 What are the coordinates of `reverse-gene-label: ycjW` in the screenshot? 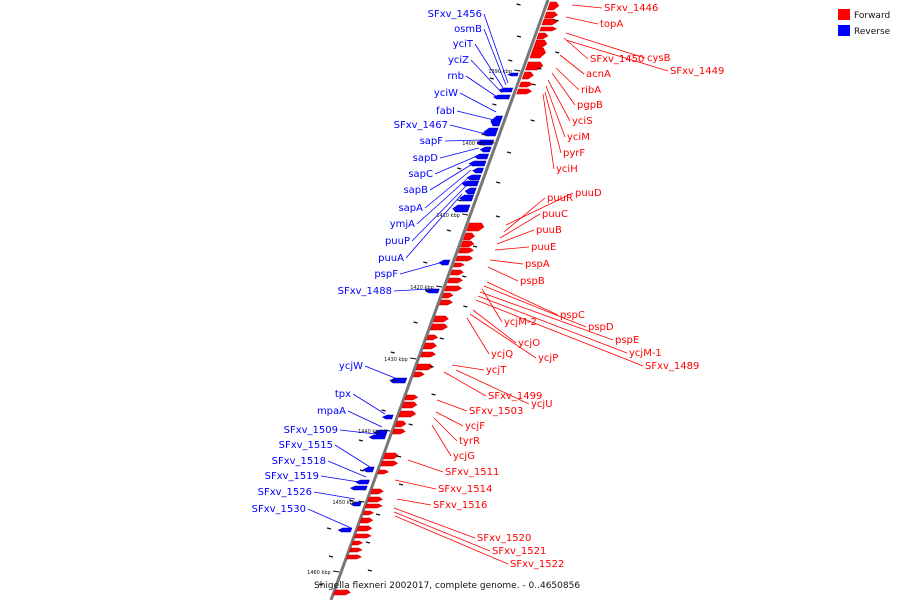 It's located at (351, 366).